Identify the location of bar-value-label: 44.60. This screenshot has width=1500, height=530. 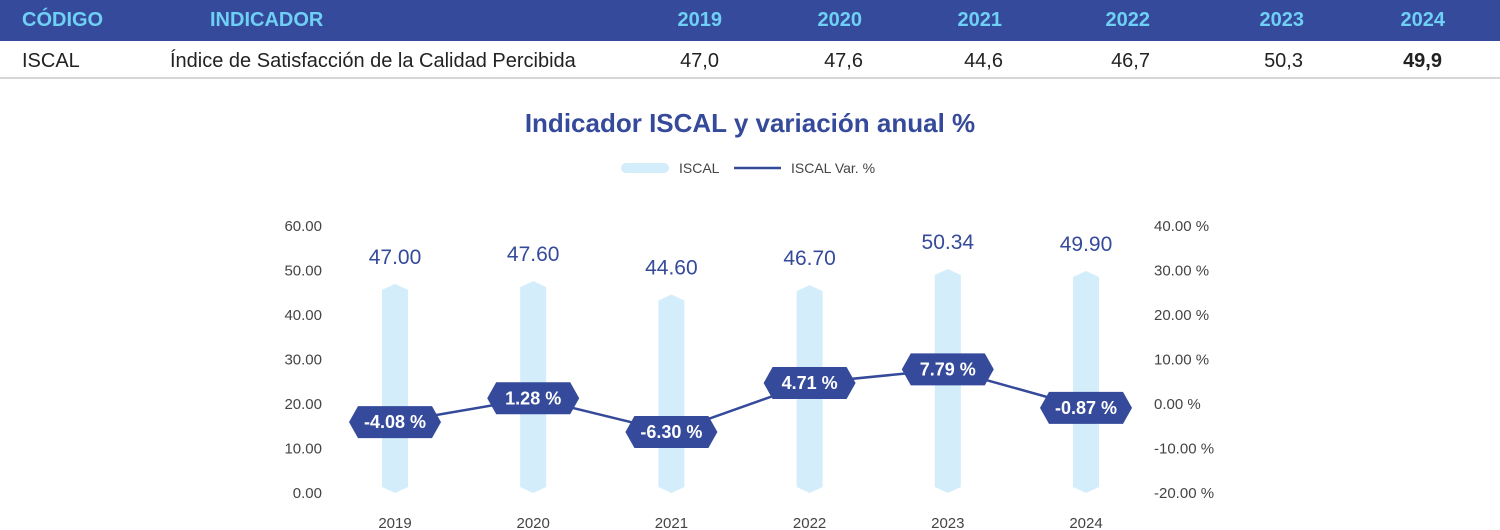
(671, 268).